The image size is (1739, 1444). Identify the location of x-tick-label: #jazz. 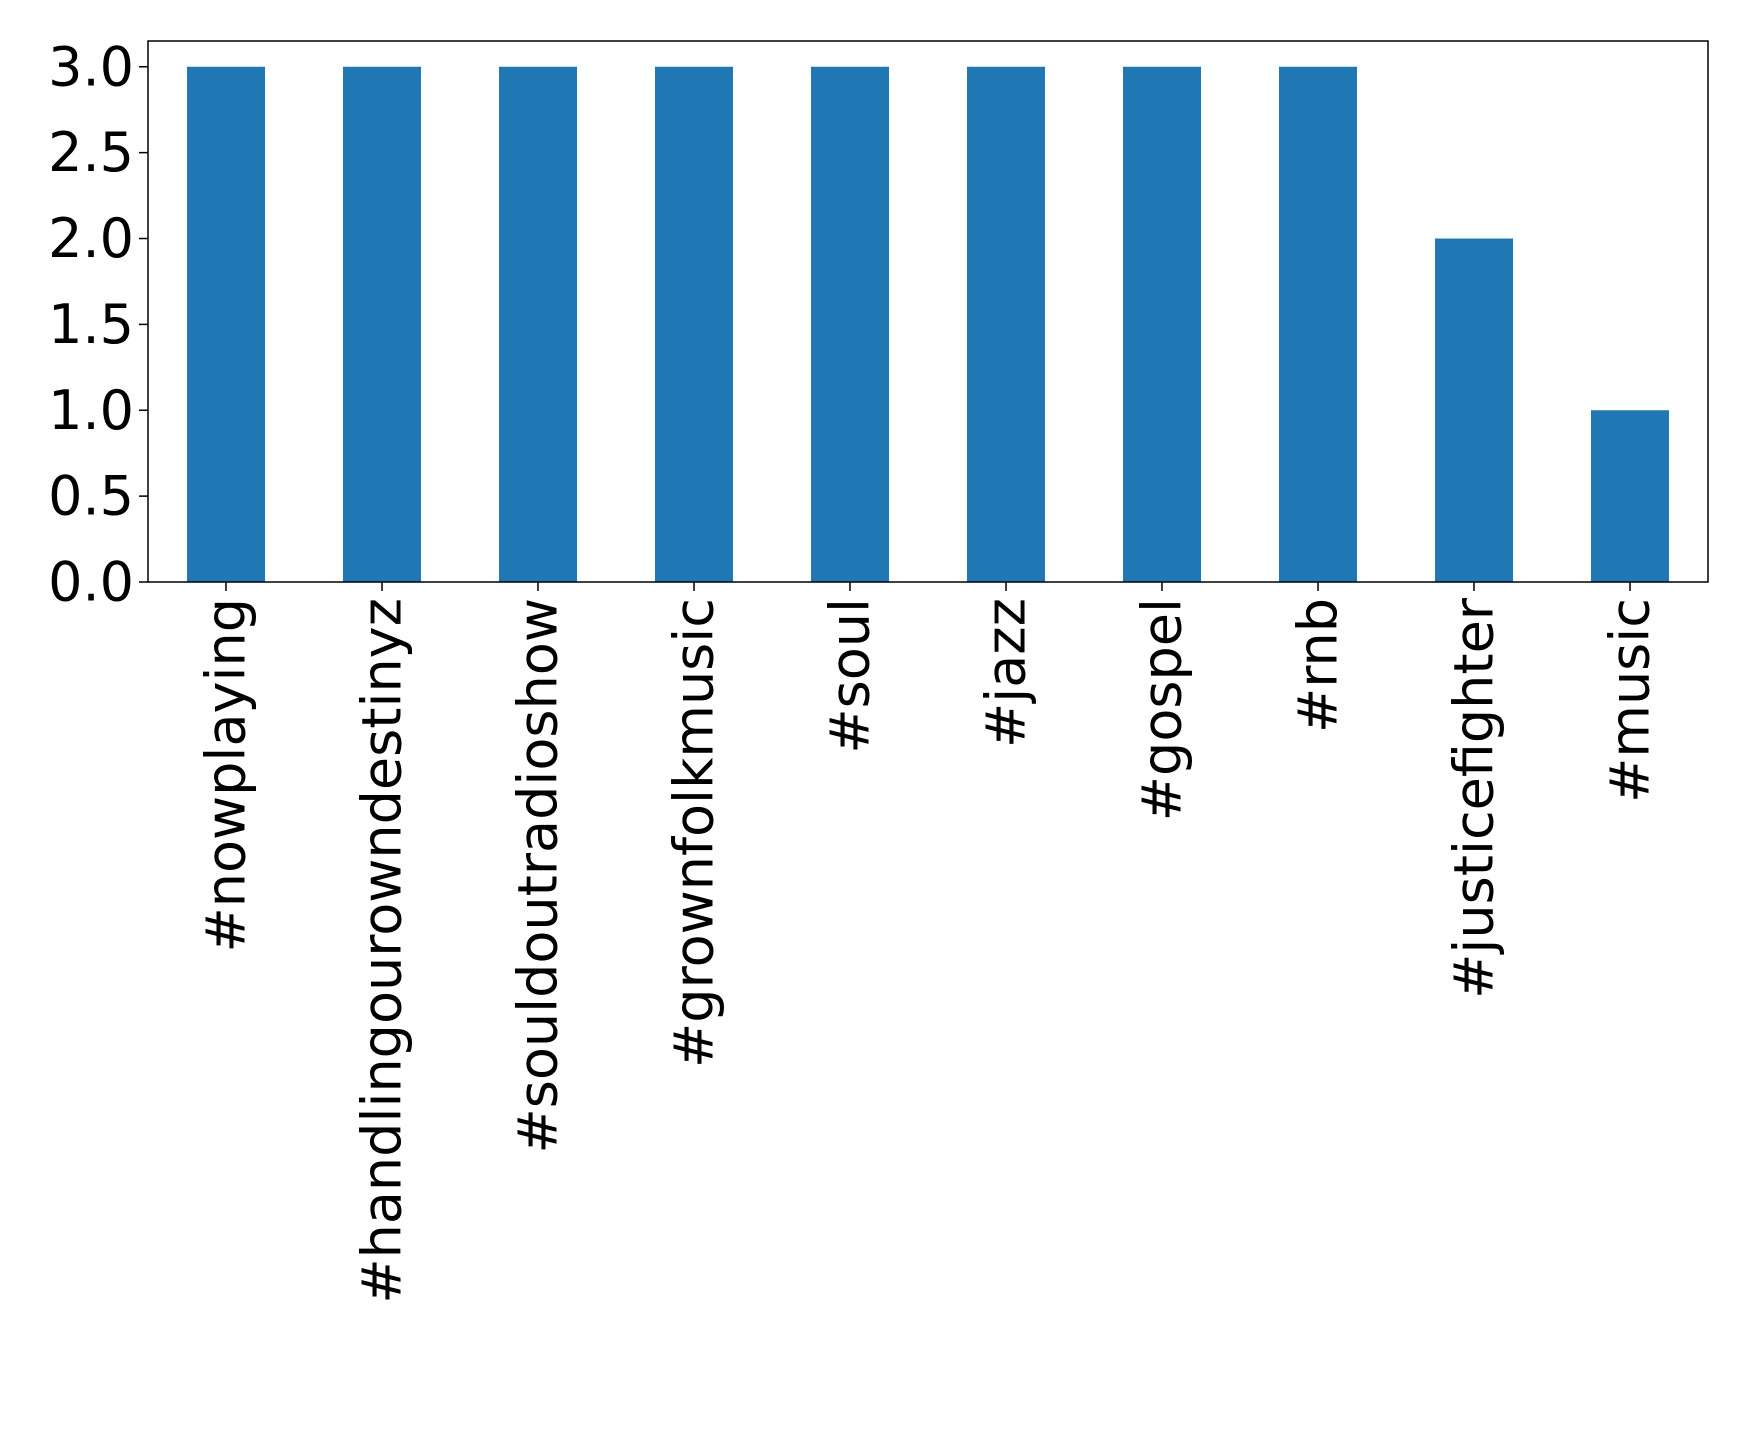
(1006, 673).